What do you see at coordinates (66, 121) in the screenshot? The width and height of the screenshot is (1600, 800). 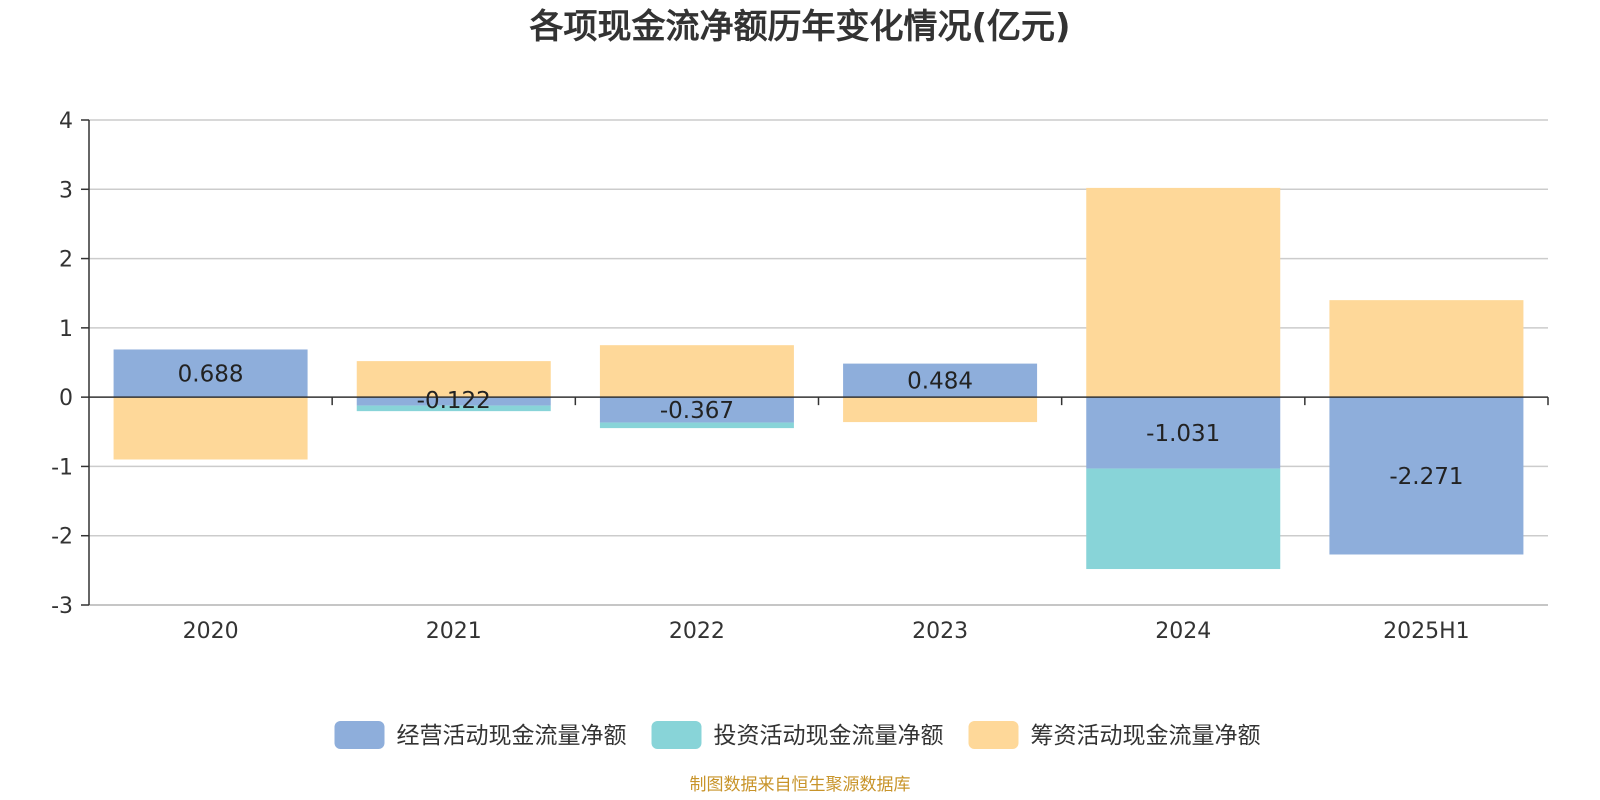 I see `y-tick-label: 4` at bounding box center [66, 121].